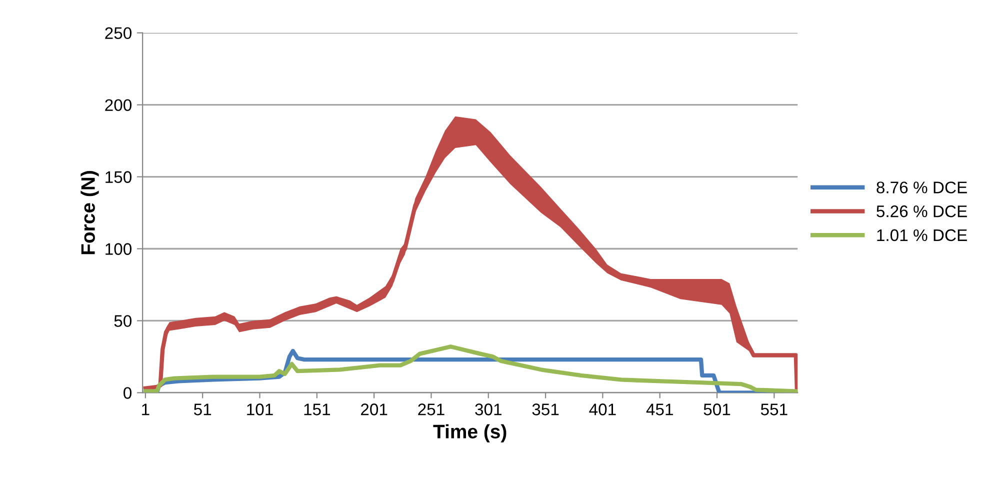  I want to click on x-axis-title: Time (s), so click(469, 433).